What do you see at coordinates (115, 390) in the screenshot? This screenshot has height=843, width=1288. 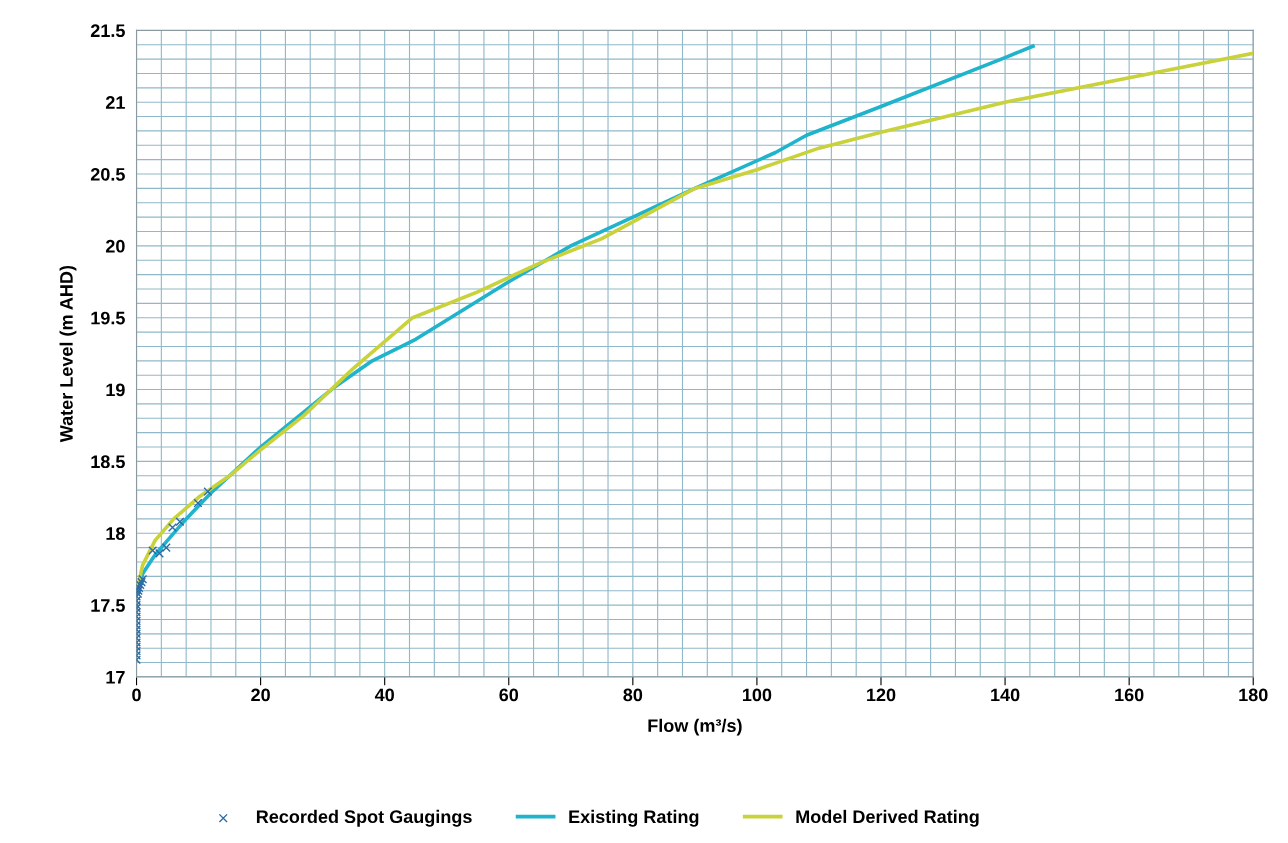 I see `y-tick-label: 19` at bounding box center [115, 390].